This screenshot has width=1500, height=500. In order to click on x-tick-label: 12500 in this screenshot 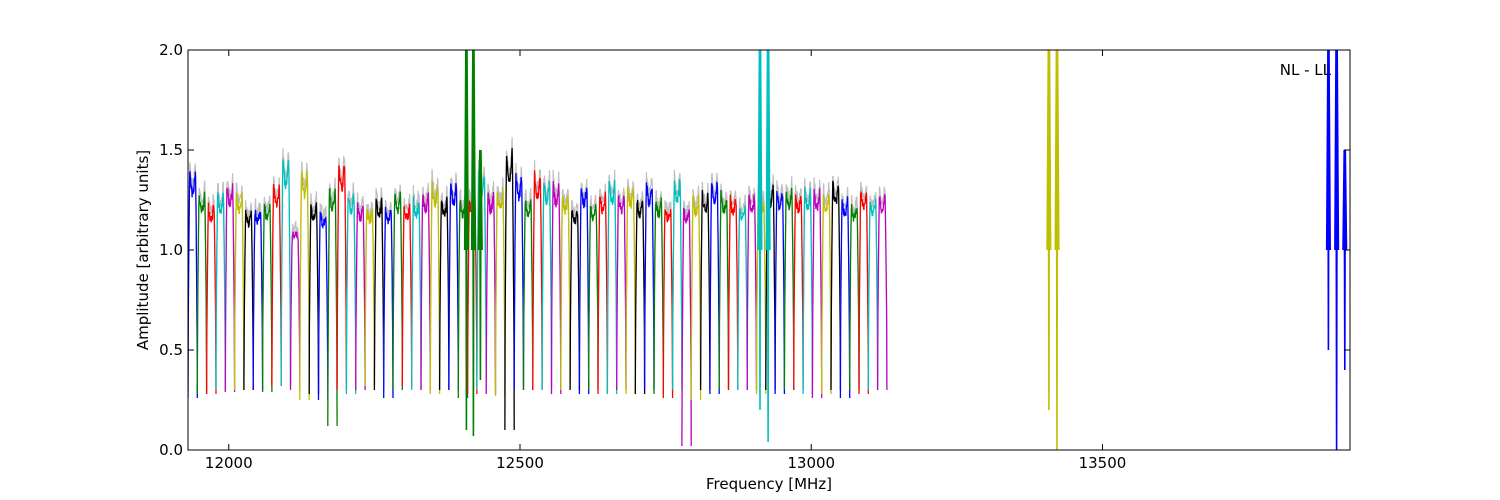, I will do `click(520, 463)`.